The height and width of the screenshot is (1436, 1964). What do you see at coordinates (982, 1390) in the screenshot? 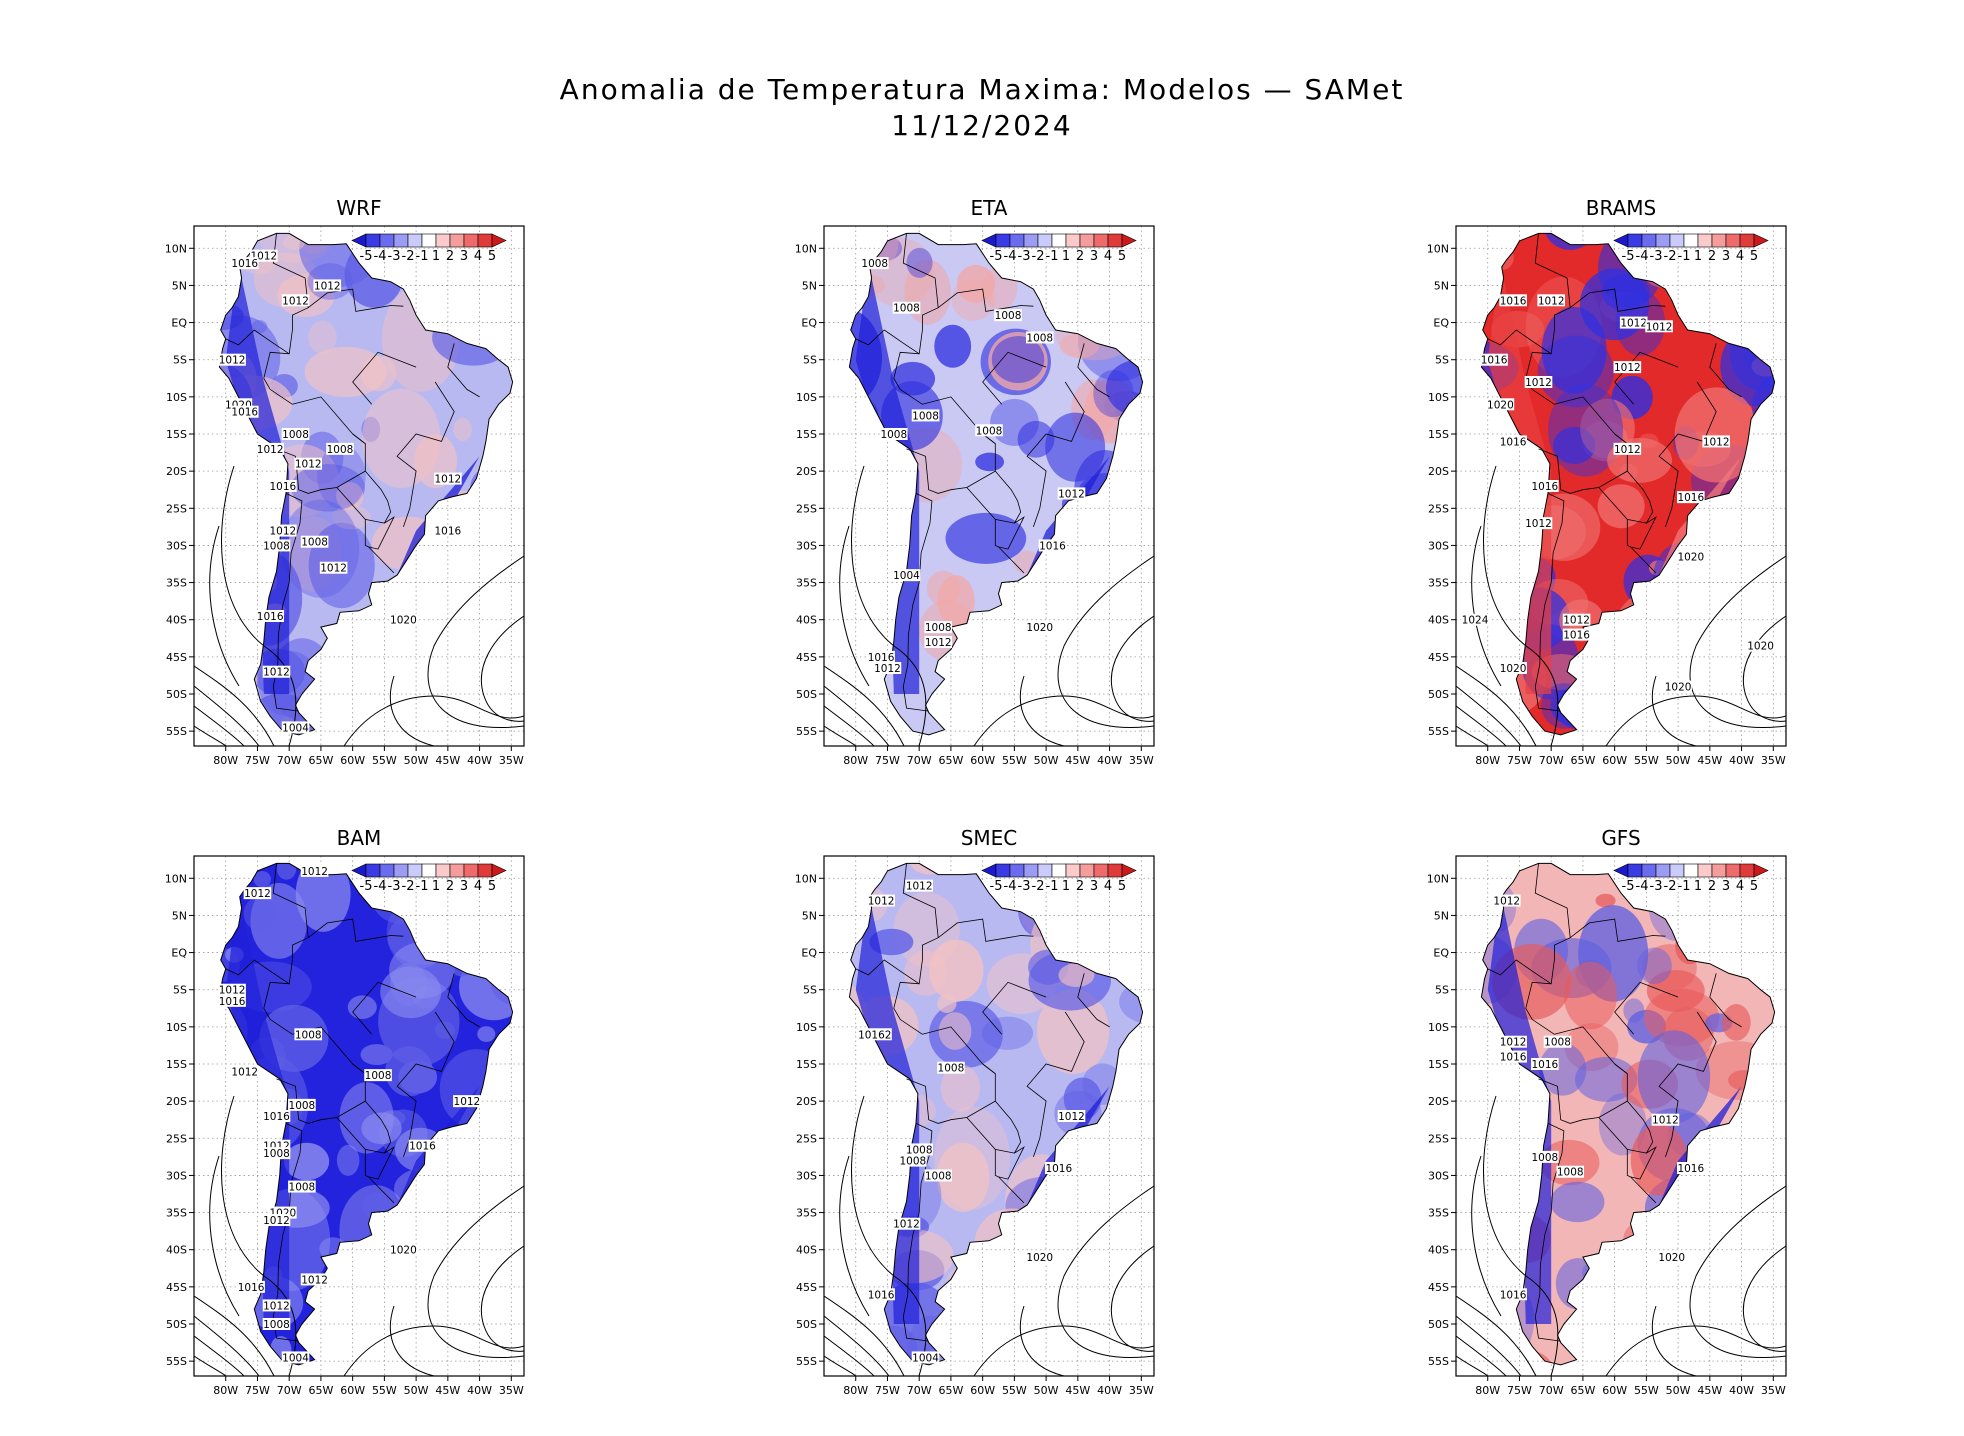
I see `lon-tick-label: 60W` at bounding box center [982, 1390].